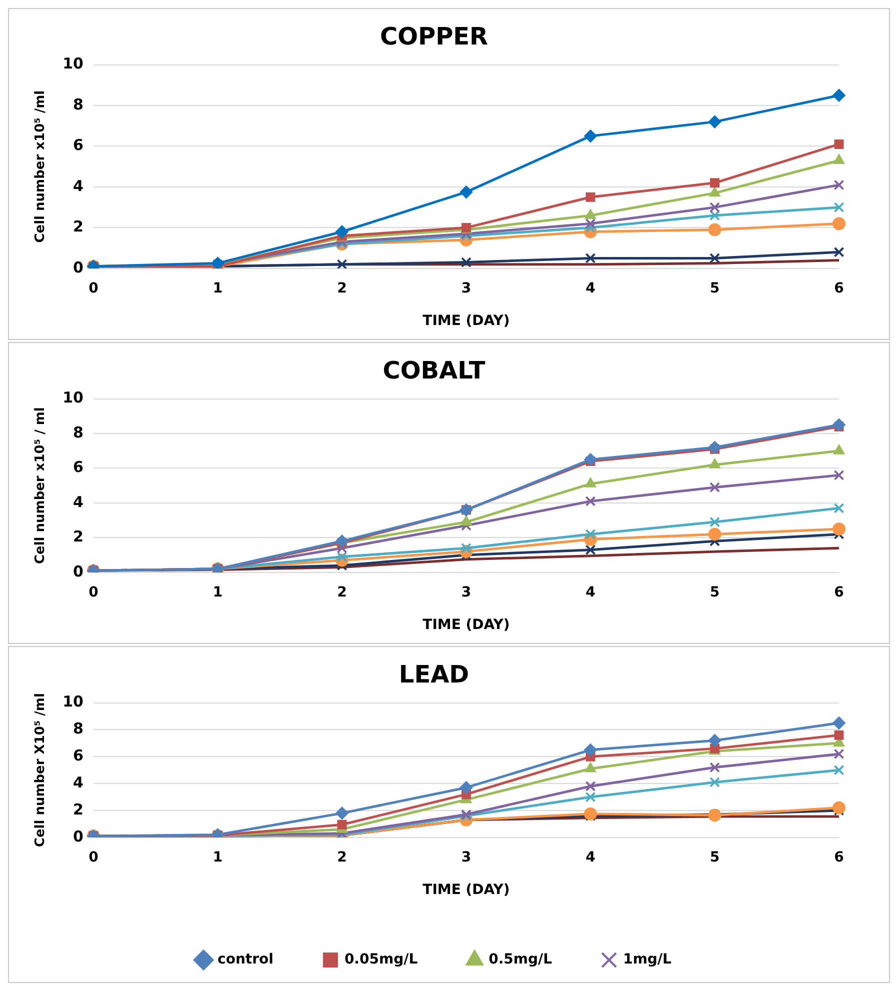 The width and height of the screenshot is (896, 986). Describe the element at coordinates (246, 960) in the screenshot. I see `legend-label: control` at that location.